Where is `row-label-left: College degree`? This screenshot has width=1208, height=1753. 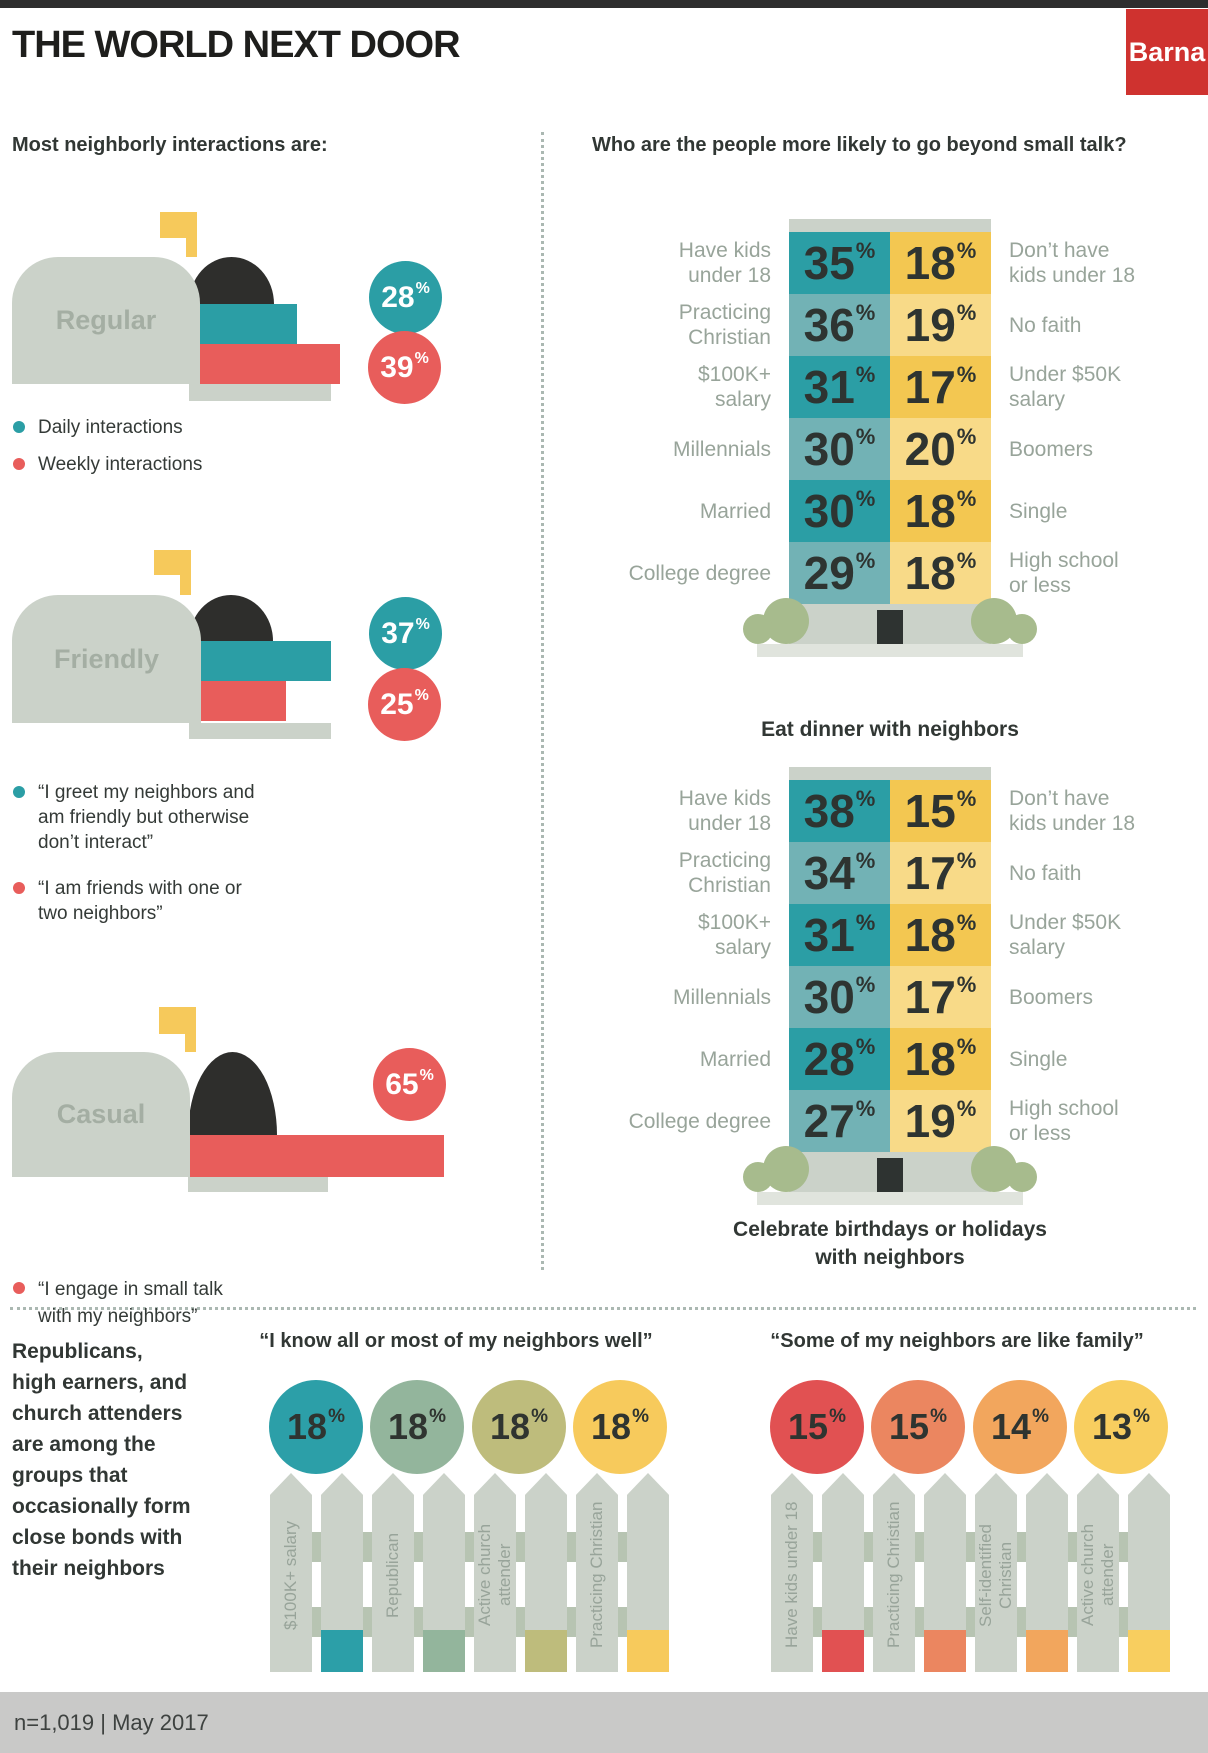
row-label-left: College degree is located at coordinates (699, 1121).